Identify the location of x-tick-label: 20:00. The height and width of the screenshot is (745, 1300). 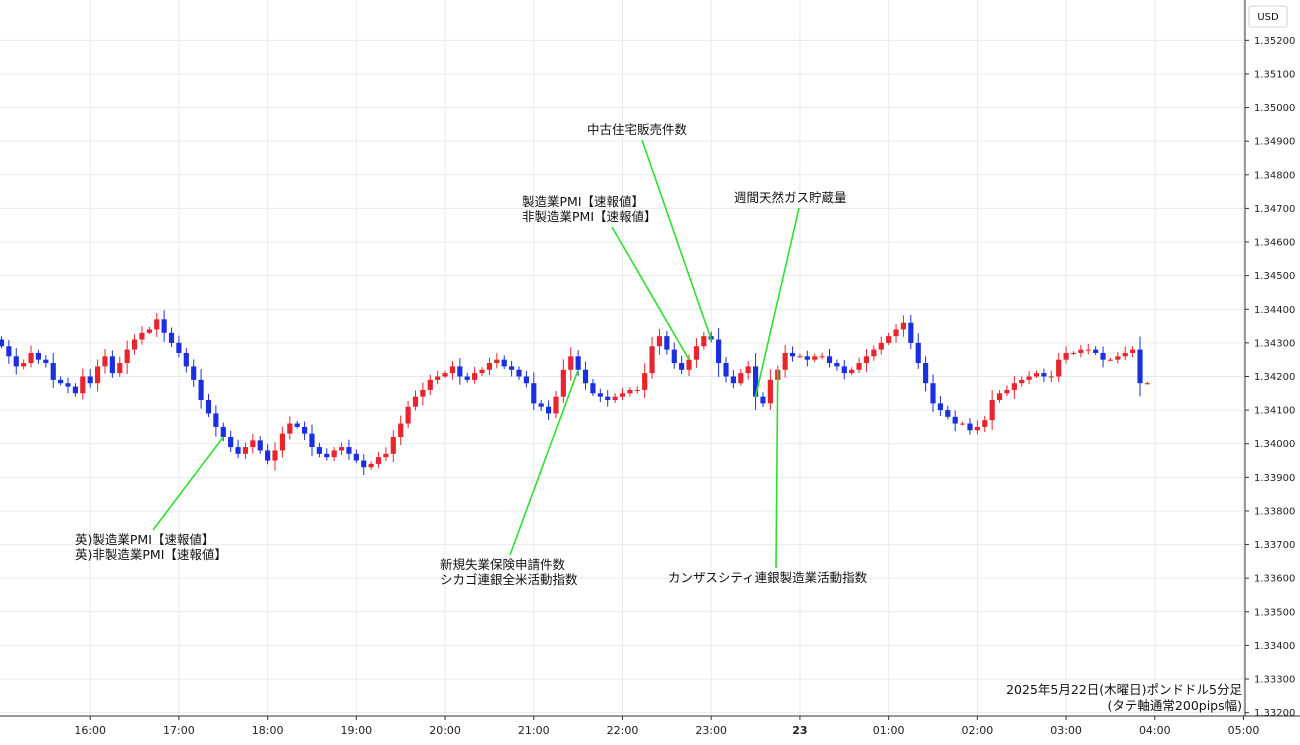
(445, 730).